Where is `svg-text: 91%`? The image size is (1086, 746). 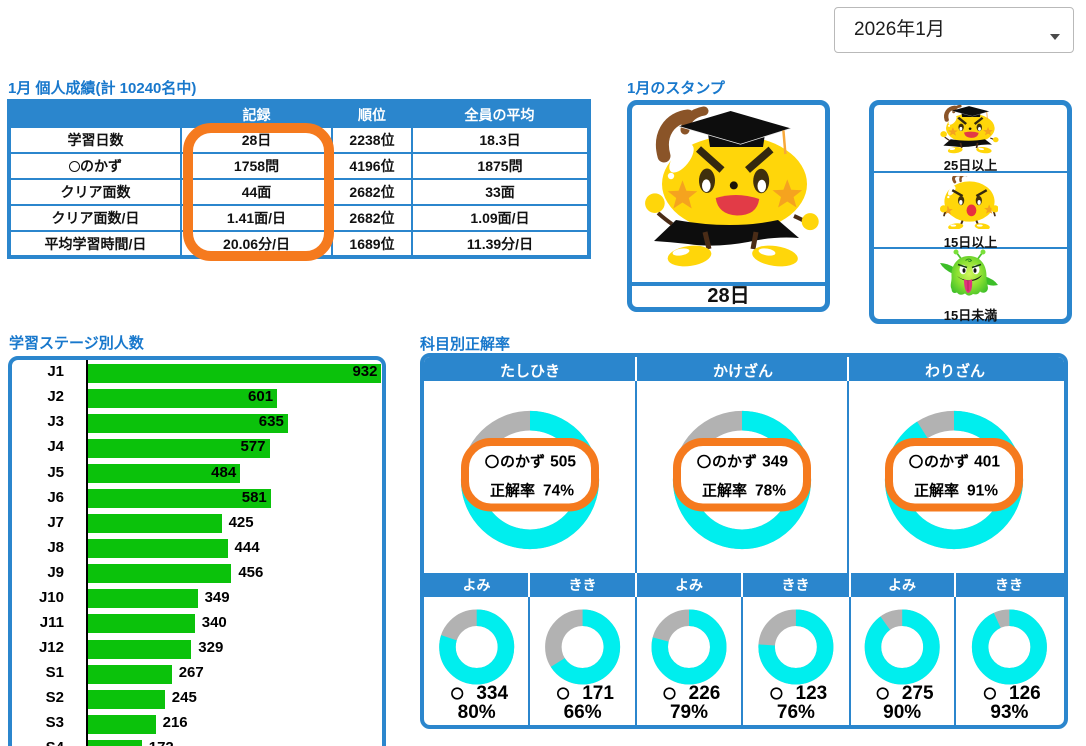 svg-text: 91% is located at coordinates (982, 491).